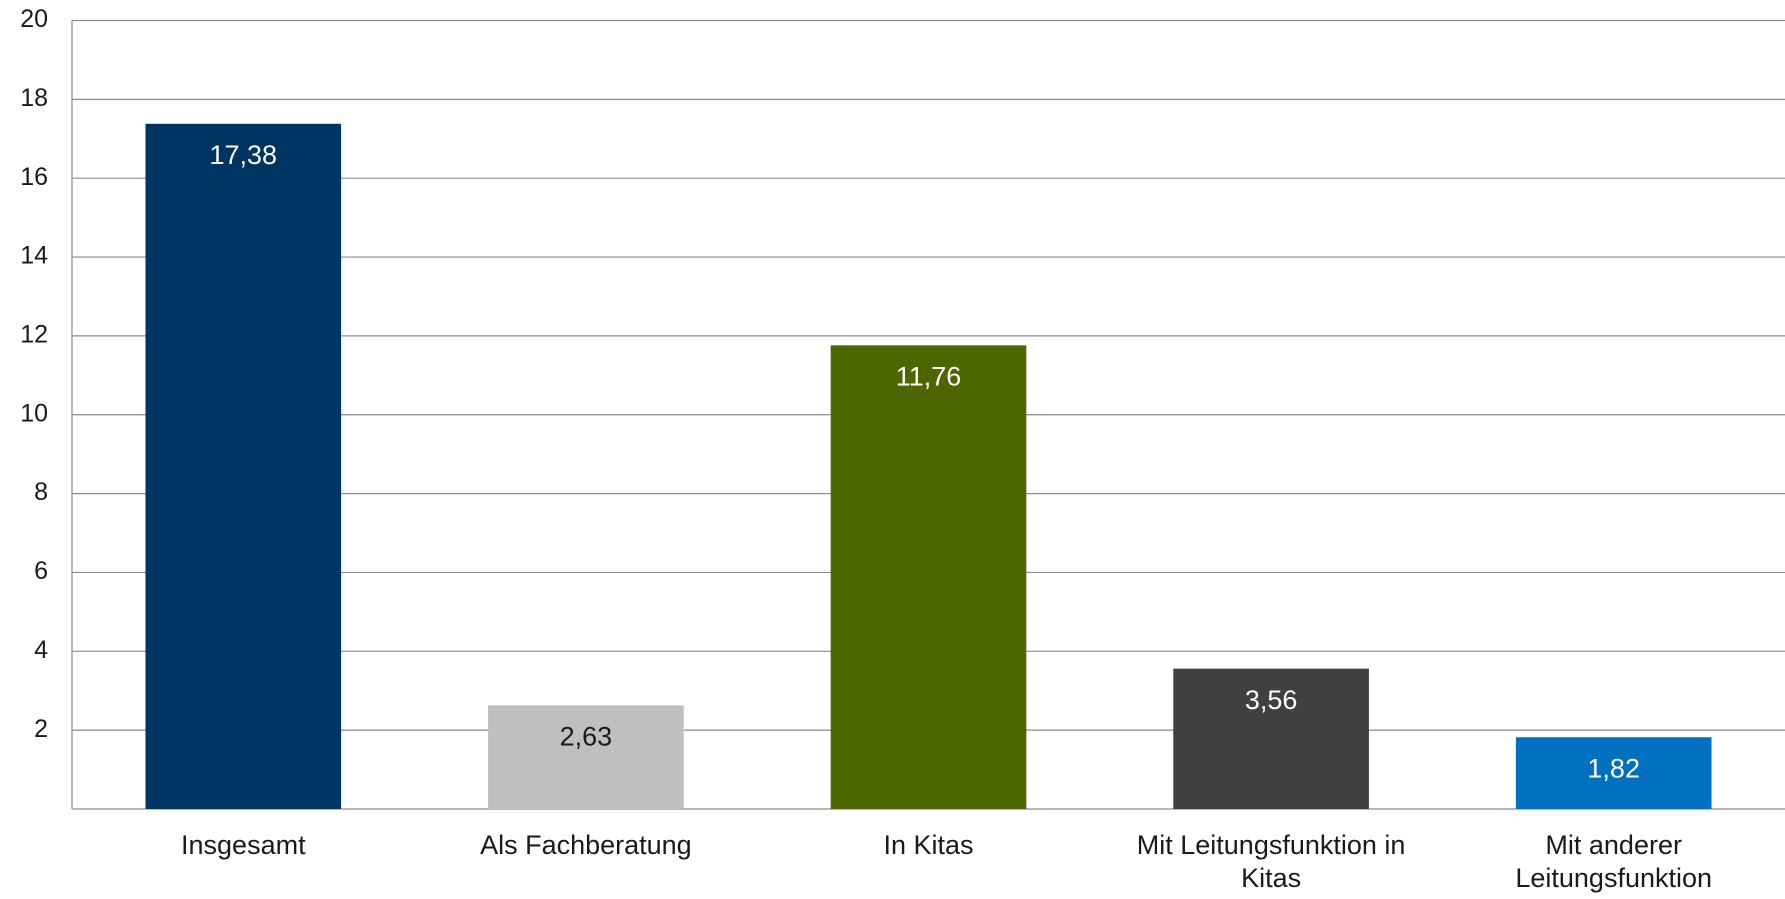 The height and width of the screenshot is (899, 1785). Describe the element at coordinates (928, 845) in the screenshot. I see `x-tick-label: In Kitas` at that location.